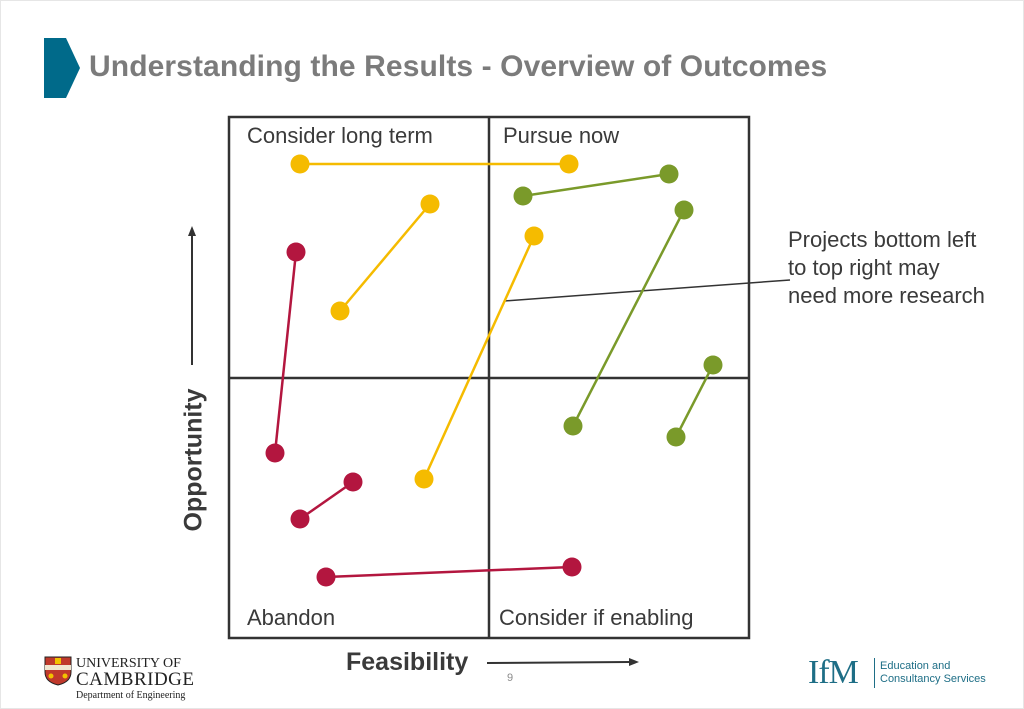 This screenshot has height=709, width=1024. I want to click on ifm-logo: IfM Education and Consultancy Services, so click(903, 674).